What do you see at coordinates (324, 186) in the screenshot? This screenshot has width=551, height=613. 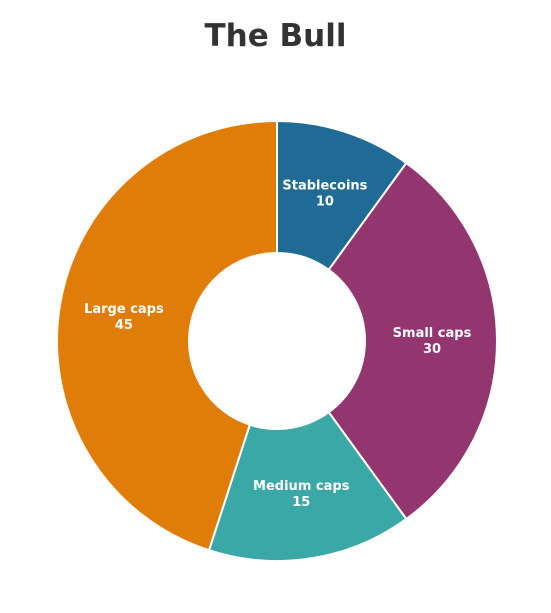 I see `slice-label-stablecoins: Stablecoins` at bounding box center [324, 186].